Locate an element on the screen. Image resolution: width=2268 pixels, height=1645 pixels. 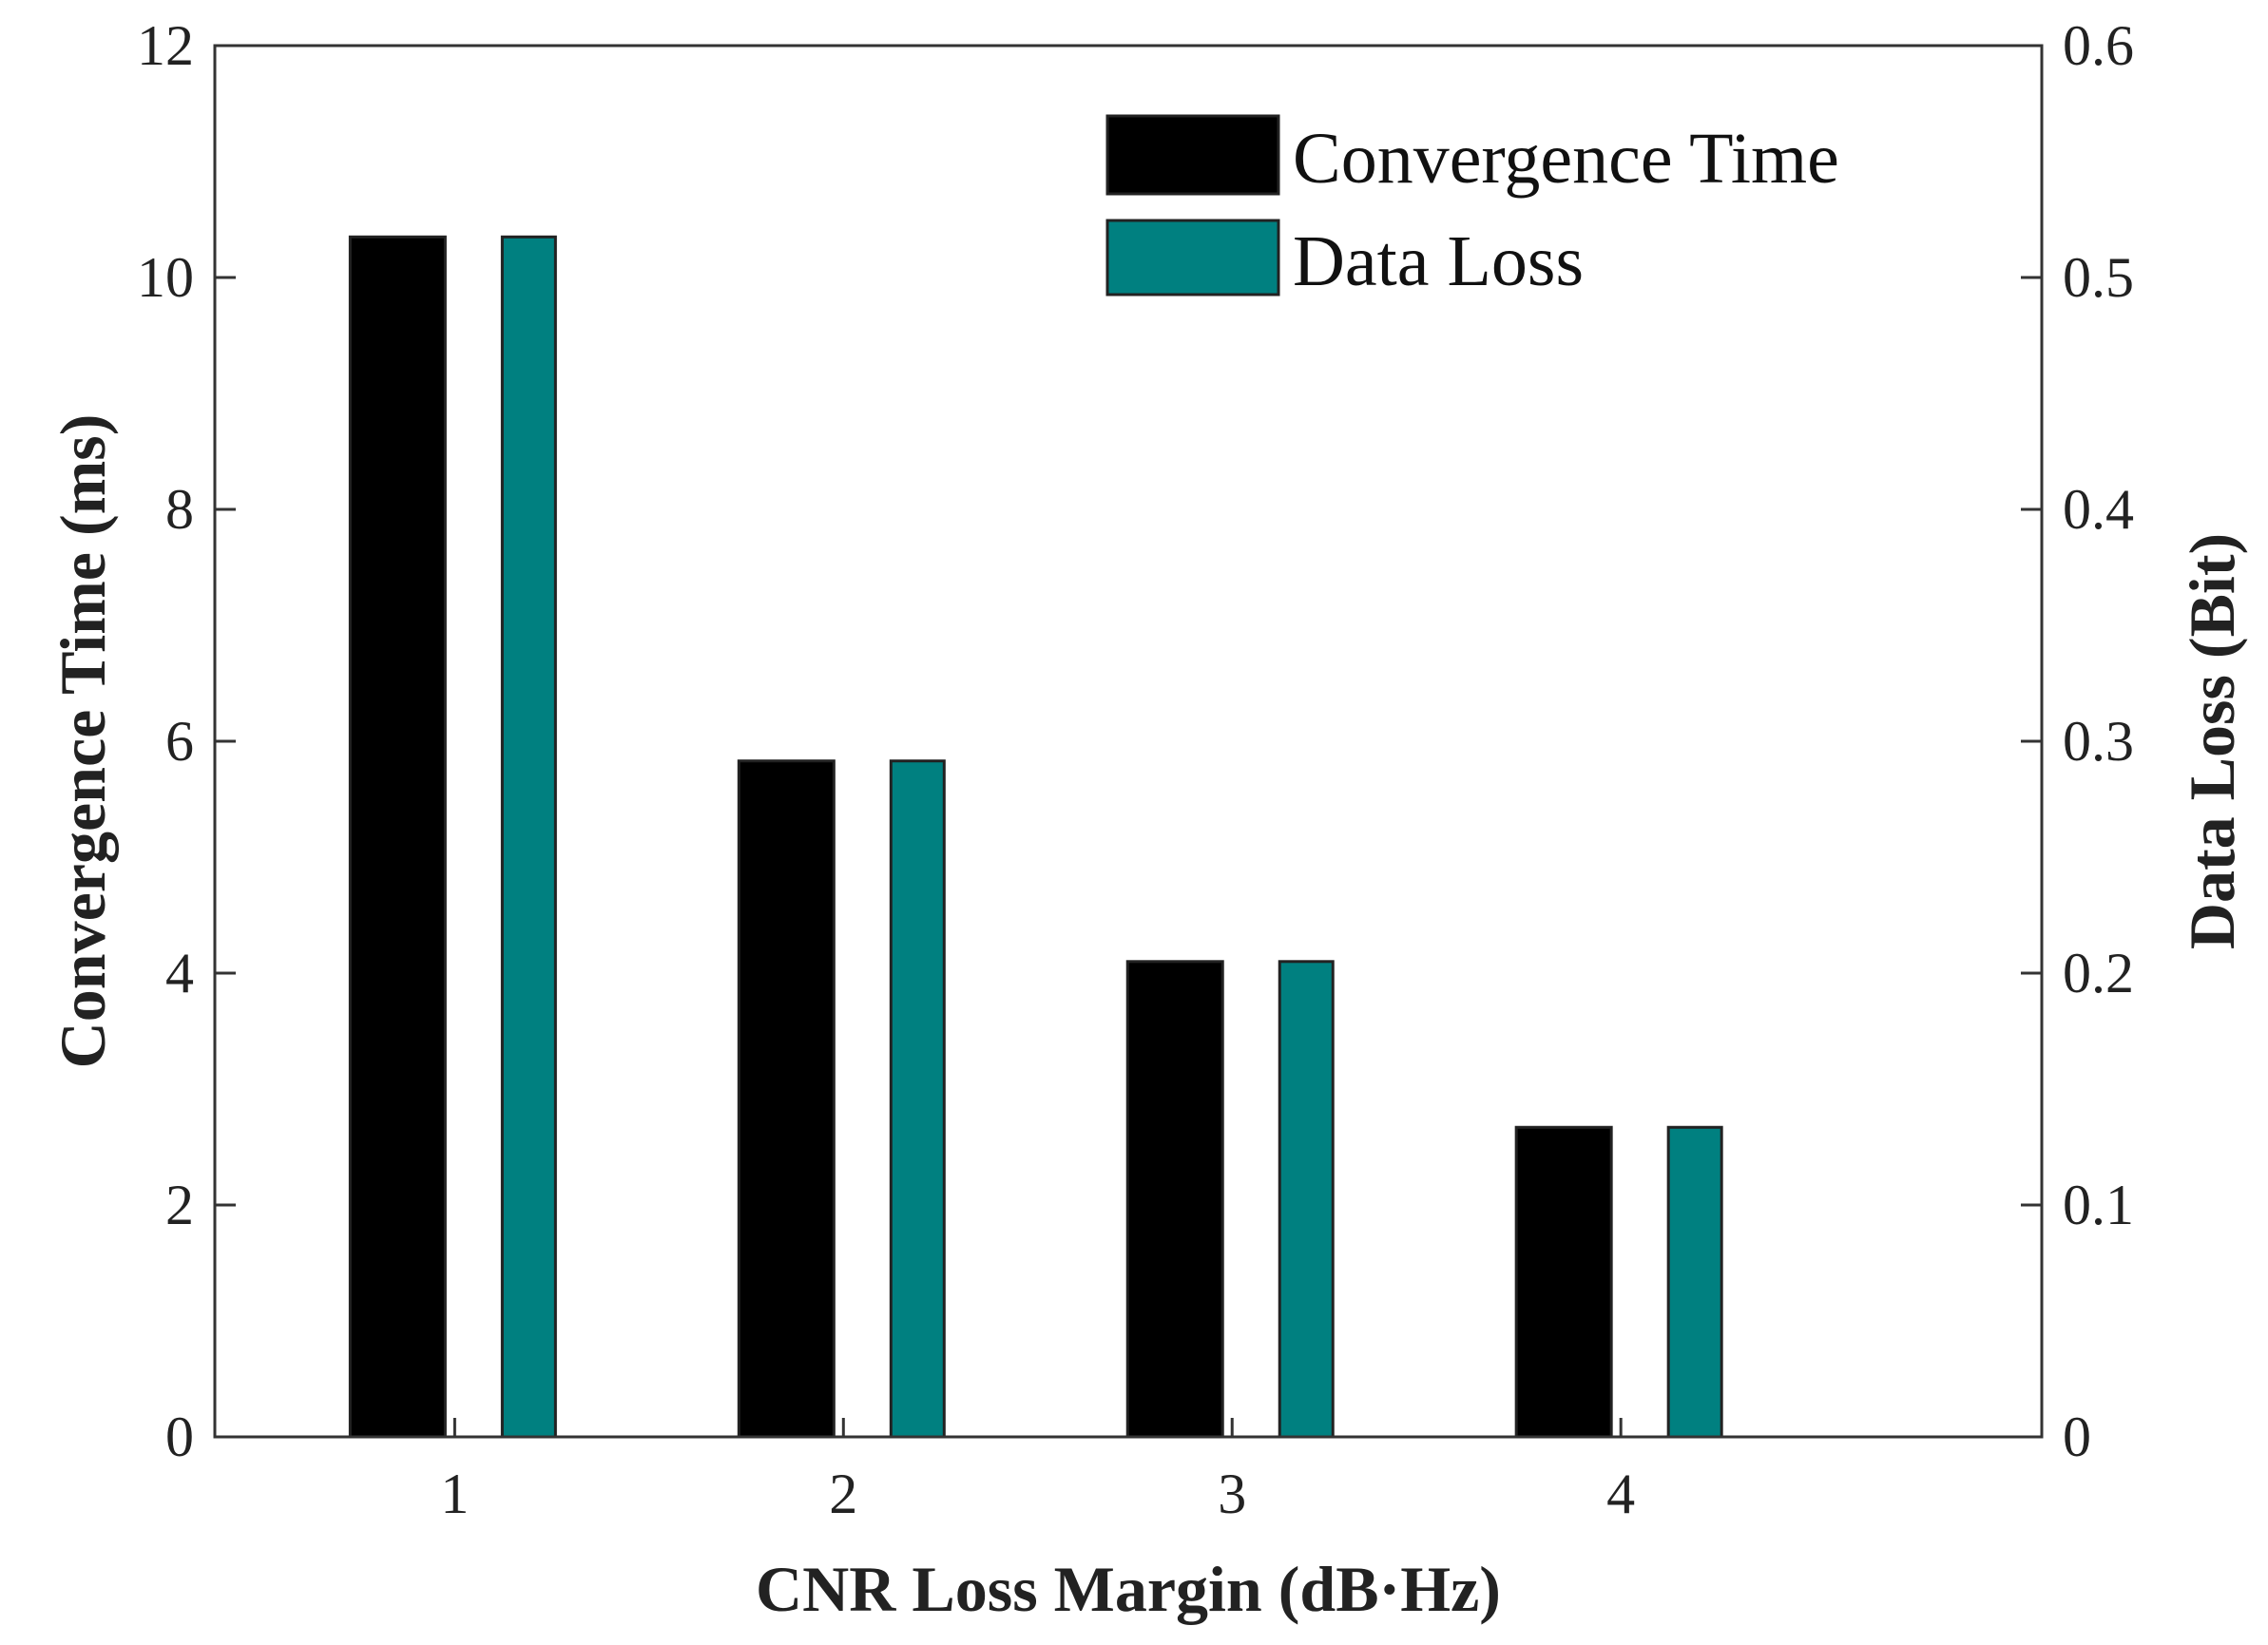
x-tick-label-4: 4 is located at coordinates (1620, 1494).